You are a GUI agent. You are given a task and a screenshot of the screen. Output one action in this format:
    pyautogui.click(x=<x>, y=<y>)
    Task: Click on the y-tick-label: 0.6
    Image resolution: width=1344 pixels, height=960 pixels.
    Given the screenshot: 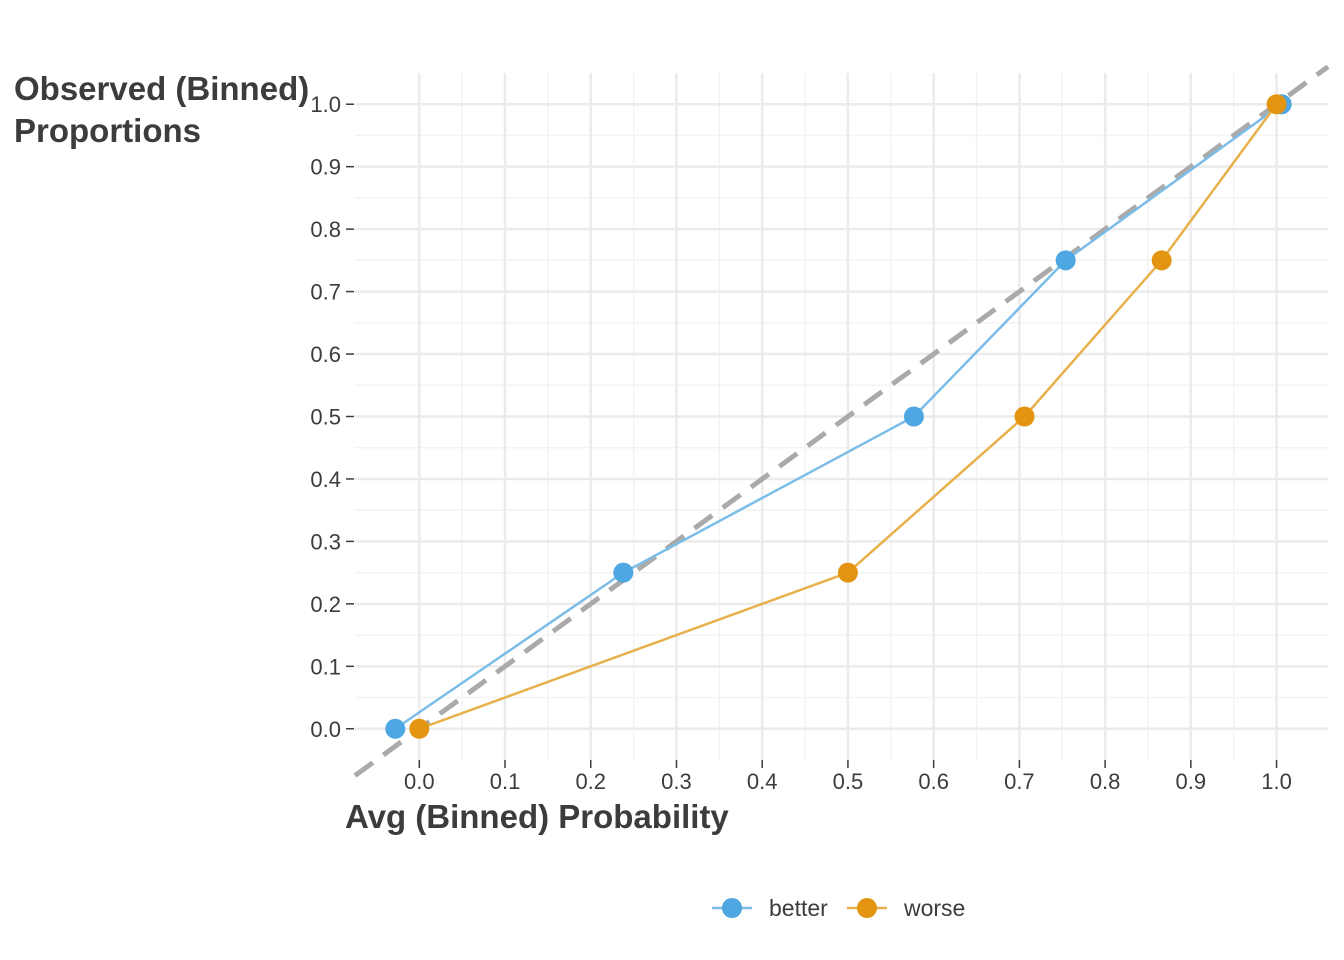 What is the action you would take?
    pyautogui.click(x=325, y=354)
    